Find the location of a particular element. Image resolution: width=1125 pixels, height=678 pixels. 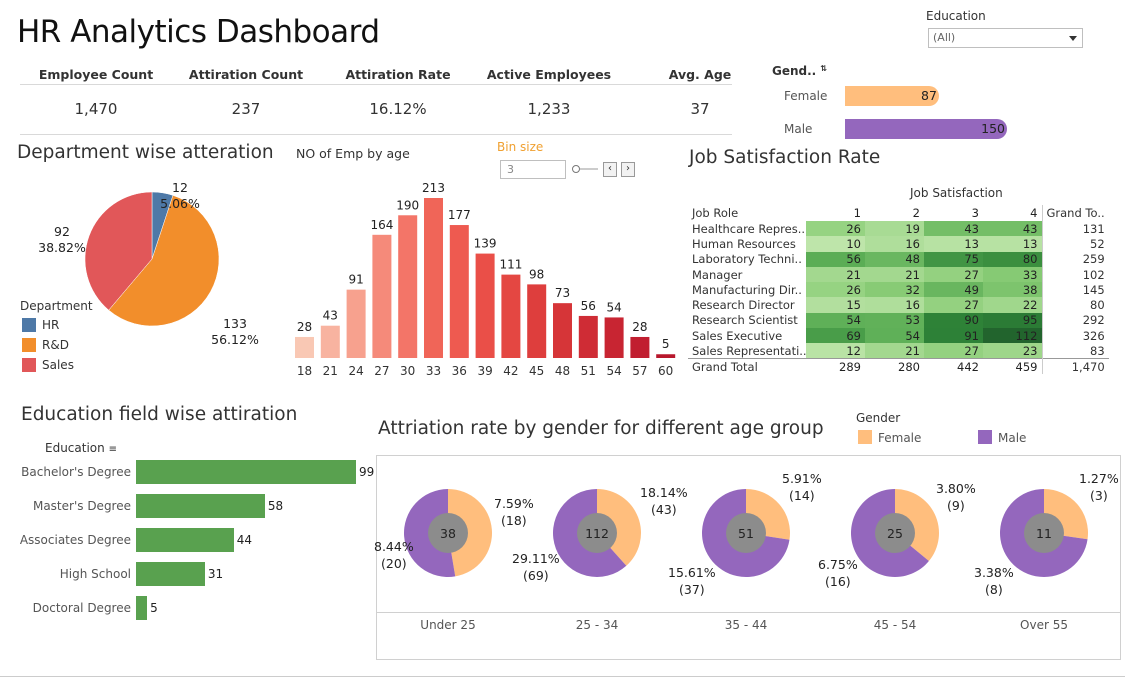

row-total-cell: 326 is located at coordinates (1075, 336).